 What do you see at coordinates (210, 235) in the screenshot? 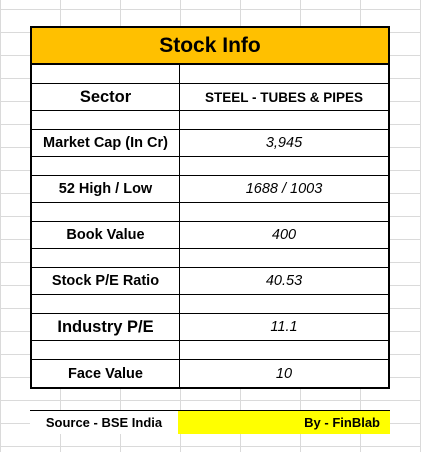
I see `row-book-value: Book Value 400` at bounding box center [210, 235].